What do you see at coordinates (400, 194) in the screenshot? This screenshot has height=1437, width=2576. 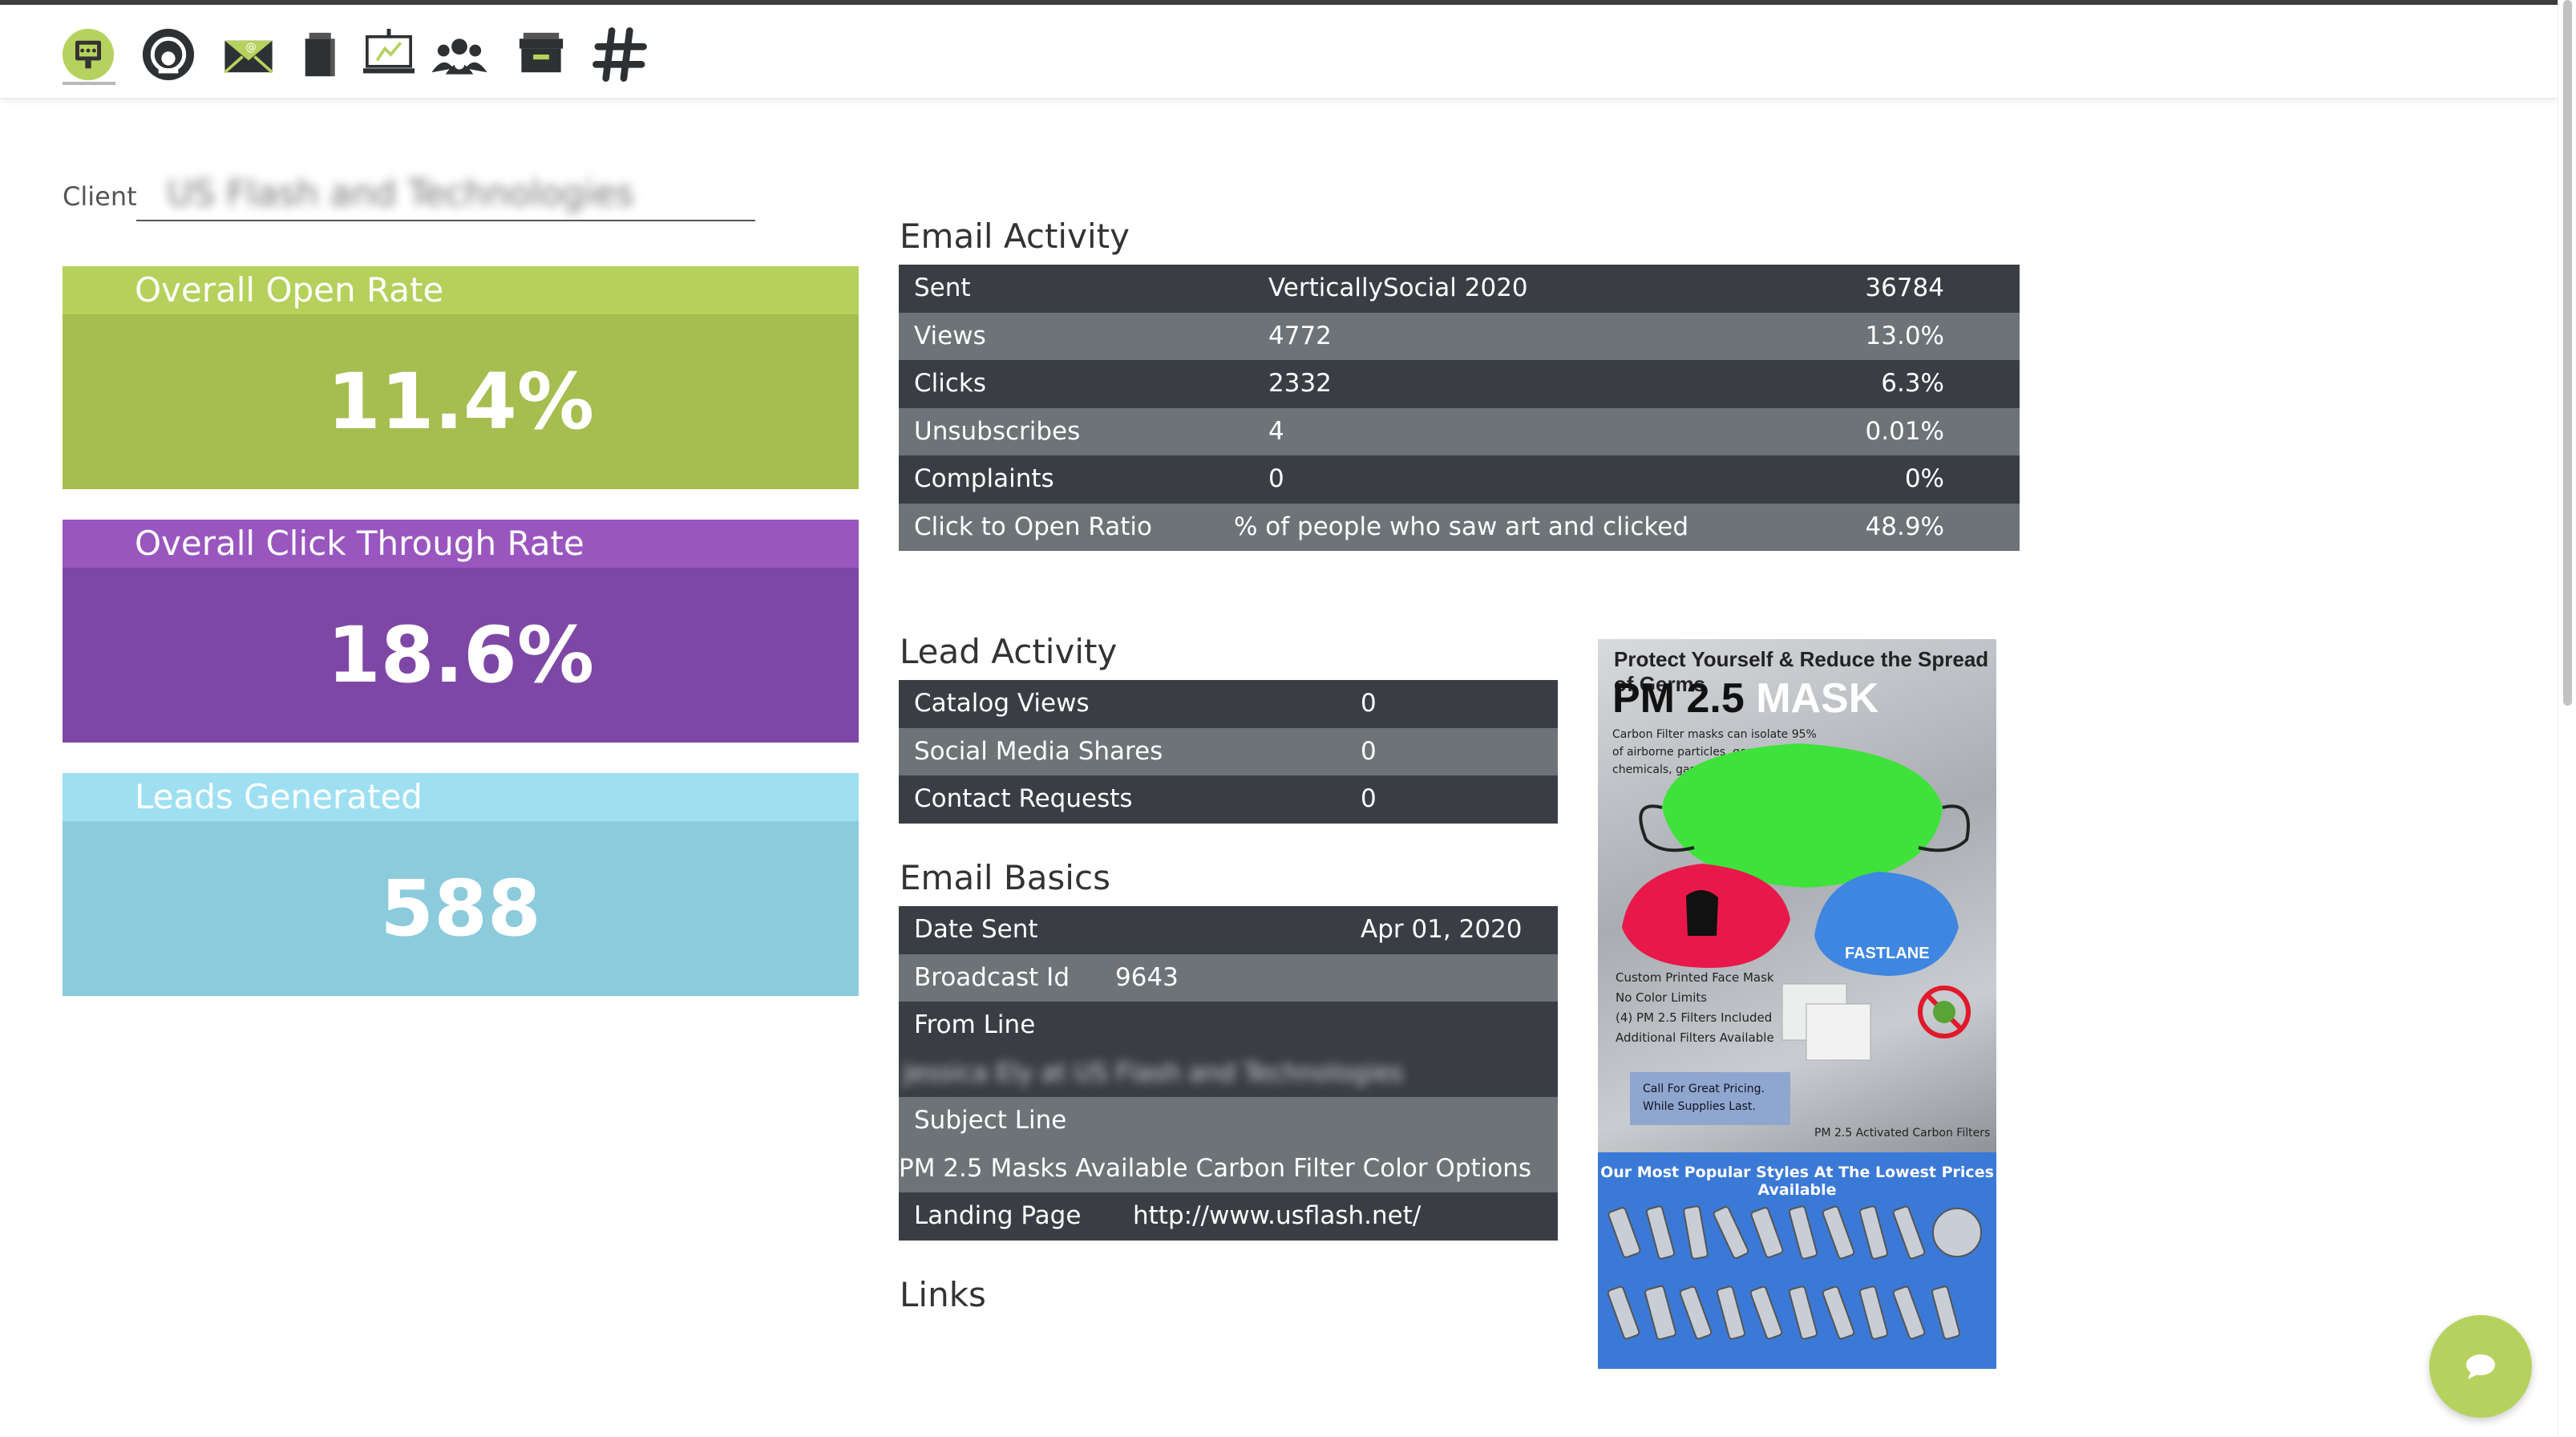 I see `client-value: US Flash and Technologies` at bounding box center [400, 194].